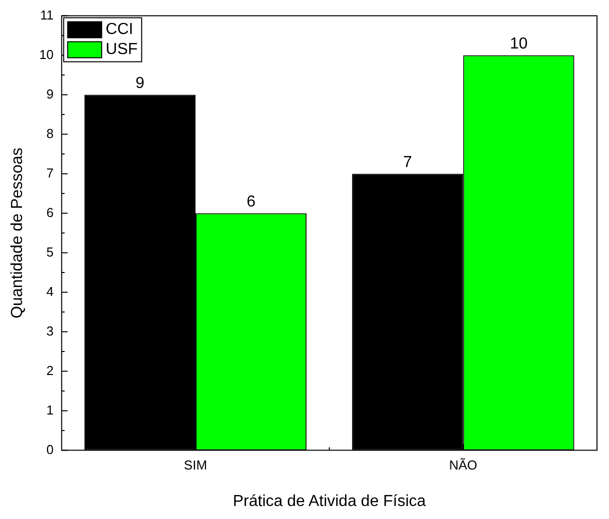 Image resolution: width=609 pixels, height=519 pixels. What do you see at coordinates (50, 370) in the screenshot?
I see `y-tick-label: 2` at bounding box center [50, 370].